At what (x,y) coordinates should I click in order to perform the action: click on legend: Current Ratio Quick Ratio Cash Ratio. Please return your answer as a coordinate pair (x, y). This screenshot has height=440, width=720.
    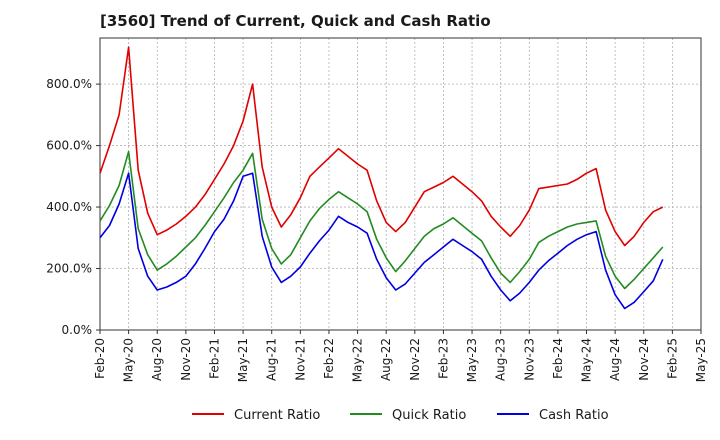
    Looking at the image, I should click on (400, 415).